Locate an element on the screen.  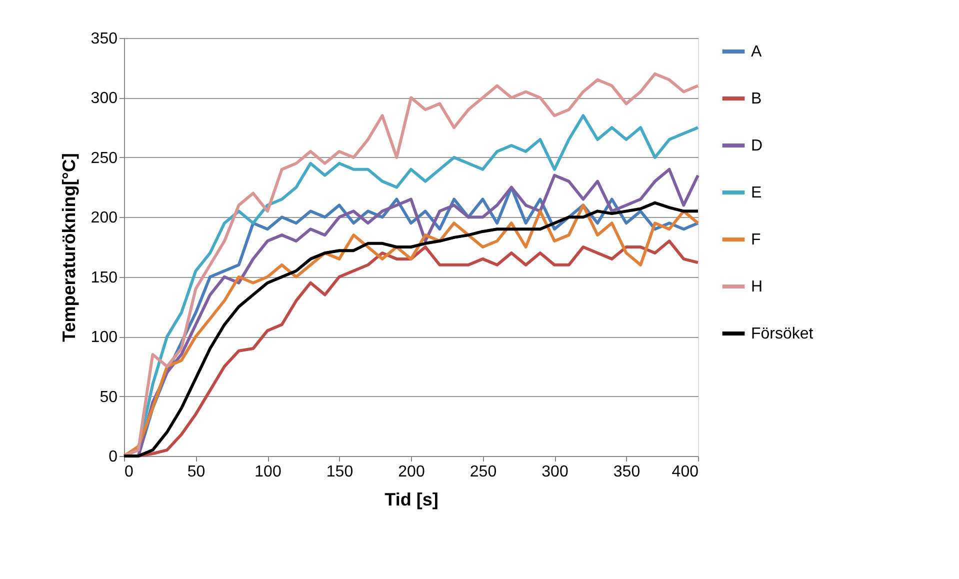
x-tick-label: 250 is located at coordinates (483, 472).